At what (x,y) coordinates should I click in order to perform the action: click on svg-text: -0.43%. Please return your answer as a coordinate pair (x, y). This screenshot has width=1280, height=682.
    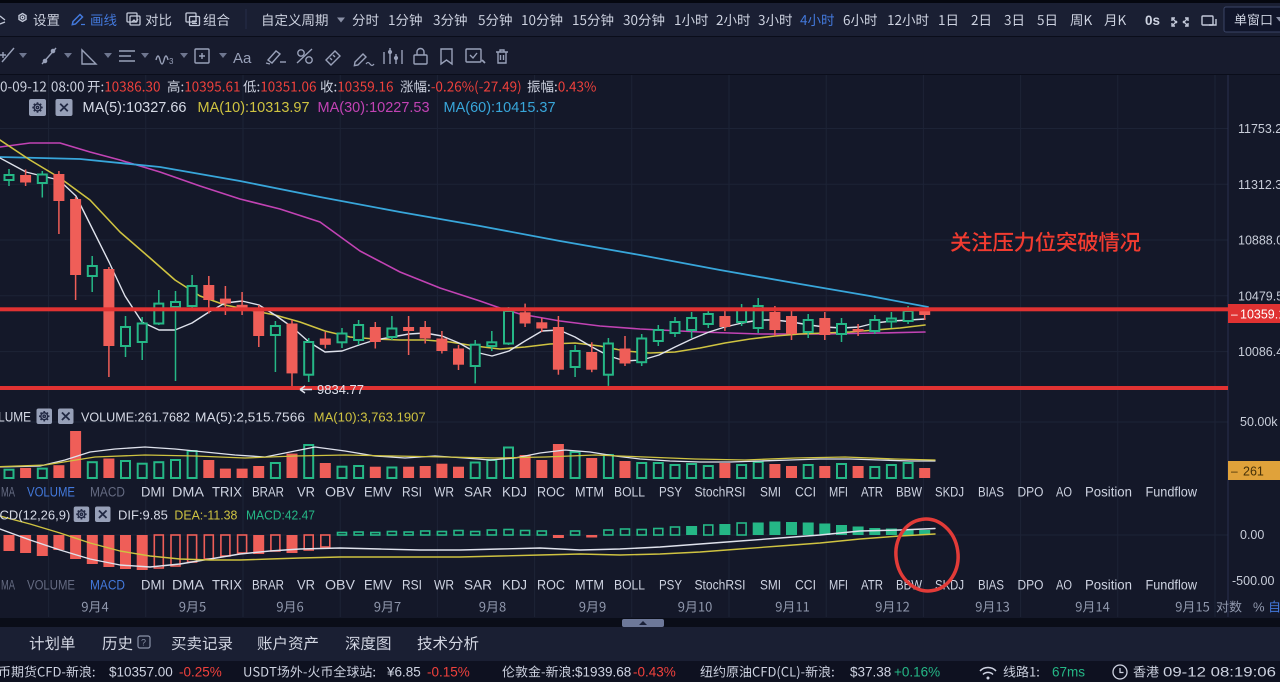
    Looking at the image, I should click on (654, 672).